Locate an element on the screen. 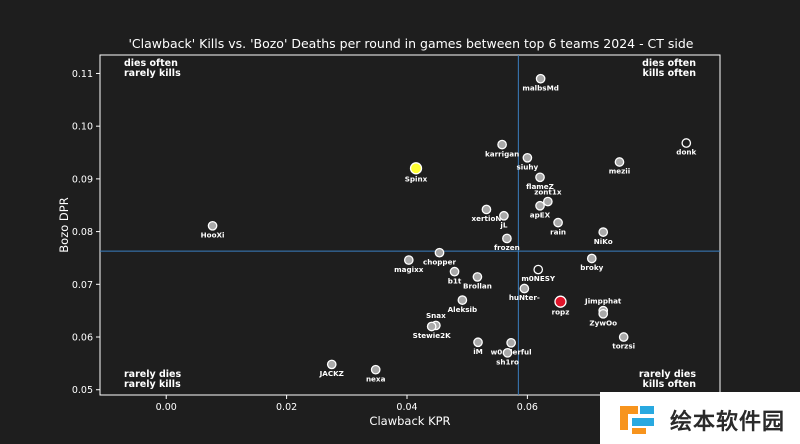  quadrant-label-bottom-right-line1: rarely dies is located at coordinates (667, 374).